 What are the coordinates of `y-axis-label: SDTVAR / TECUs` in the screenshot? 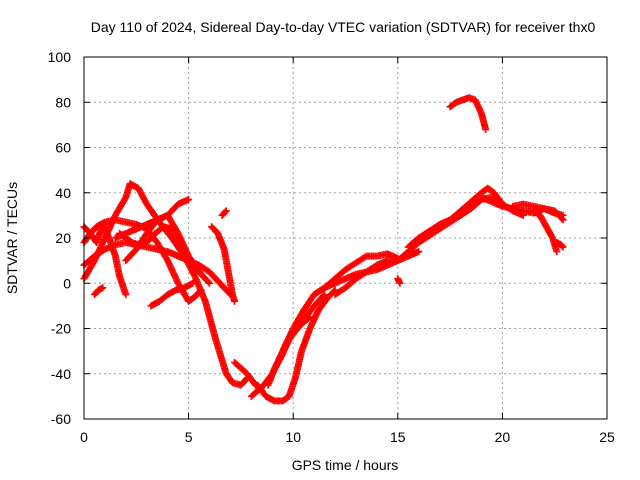 It's located at (12, 238).